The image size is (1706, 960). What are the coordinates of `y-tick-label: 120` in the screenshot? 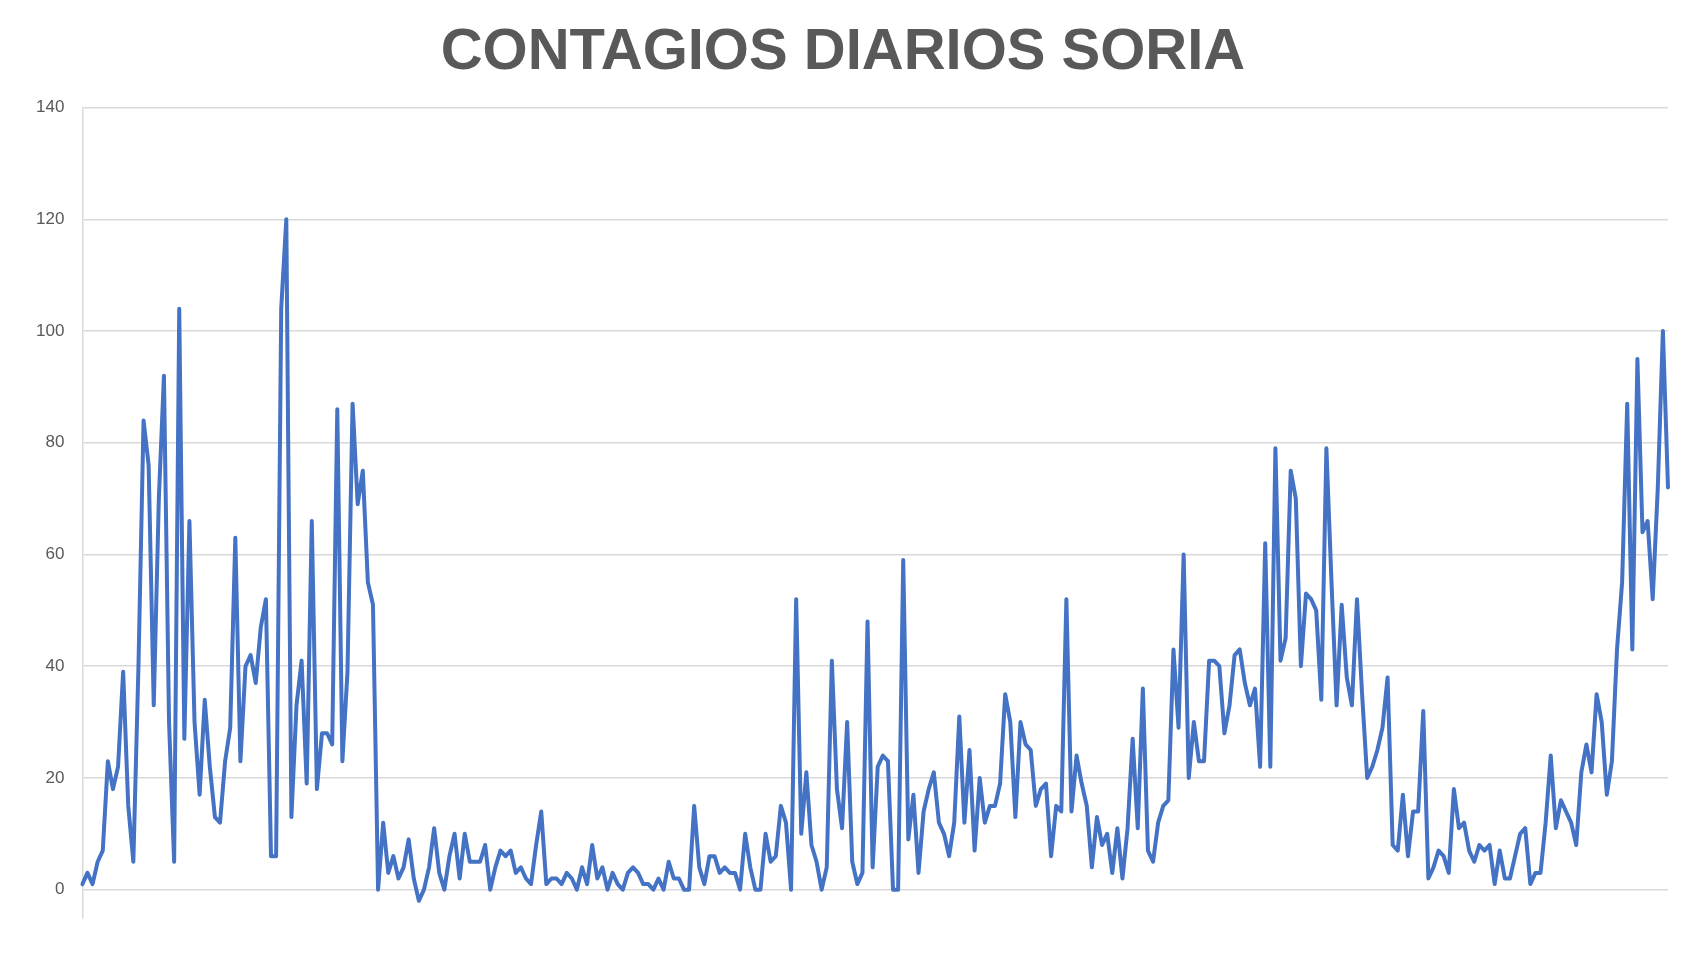 It's located at (50, 219).